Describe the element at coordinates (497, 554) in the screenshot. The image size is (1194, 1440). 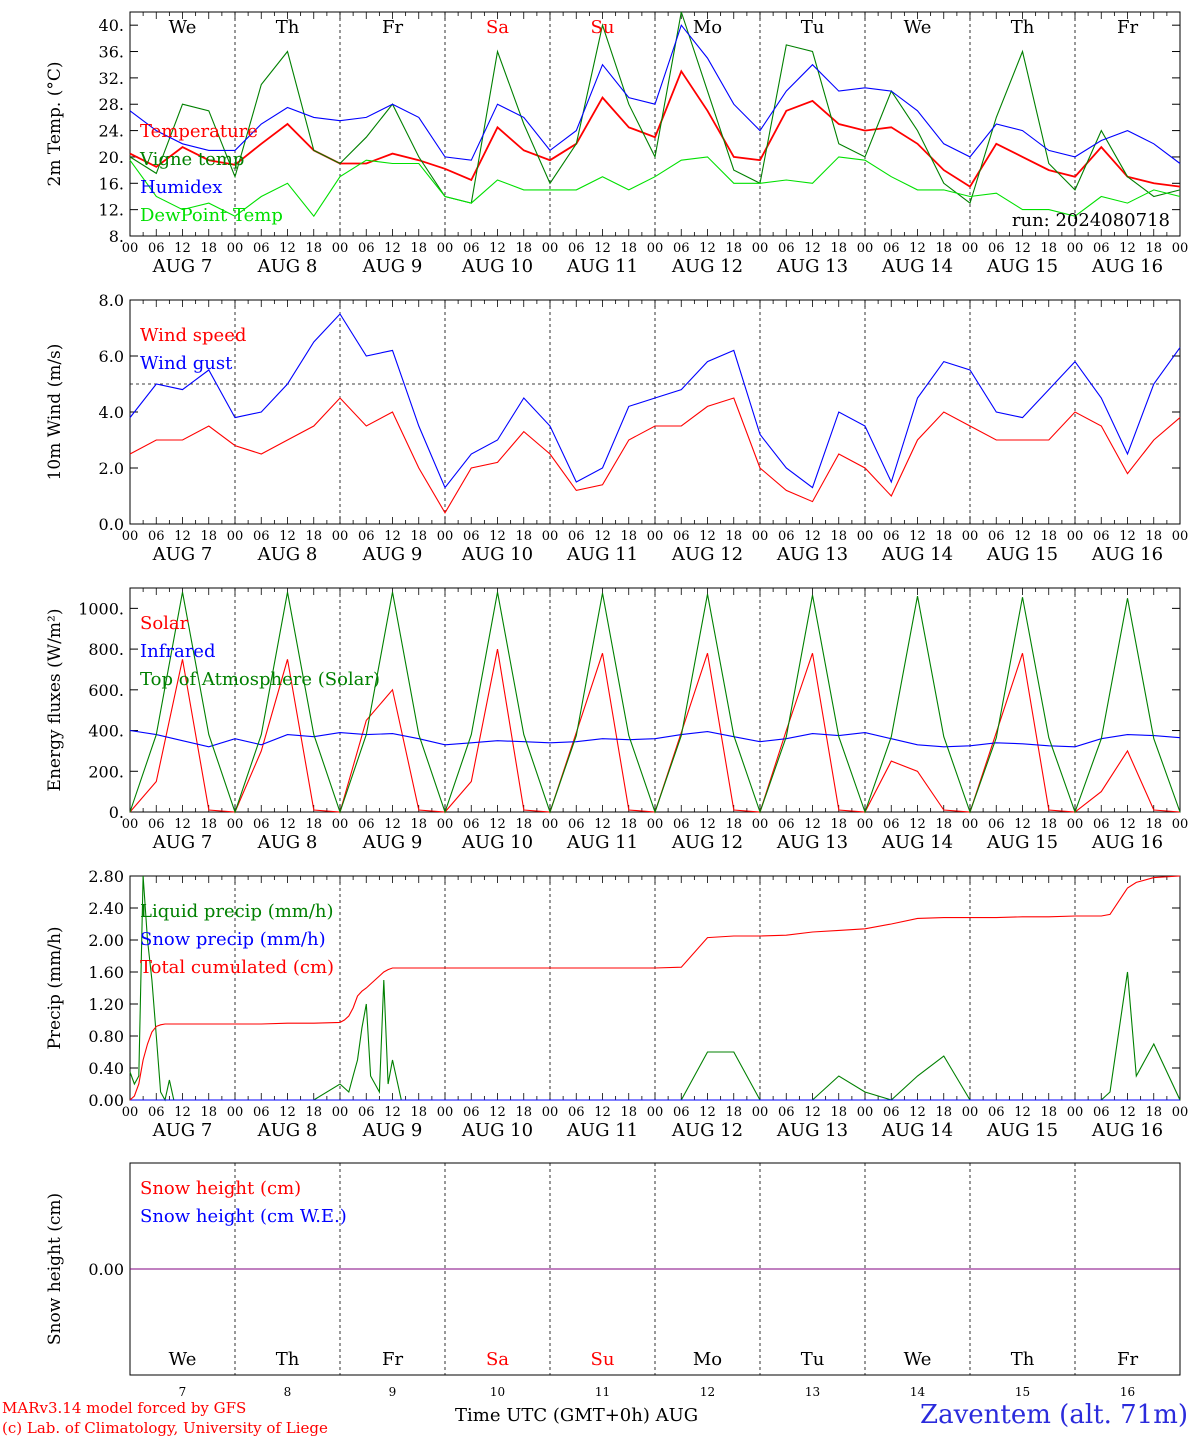
I see `date-label: AUG 10` at that location.